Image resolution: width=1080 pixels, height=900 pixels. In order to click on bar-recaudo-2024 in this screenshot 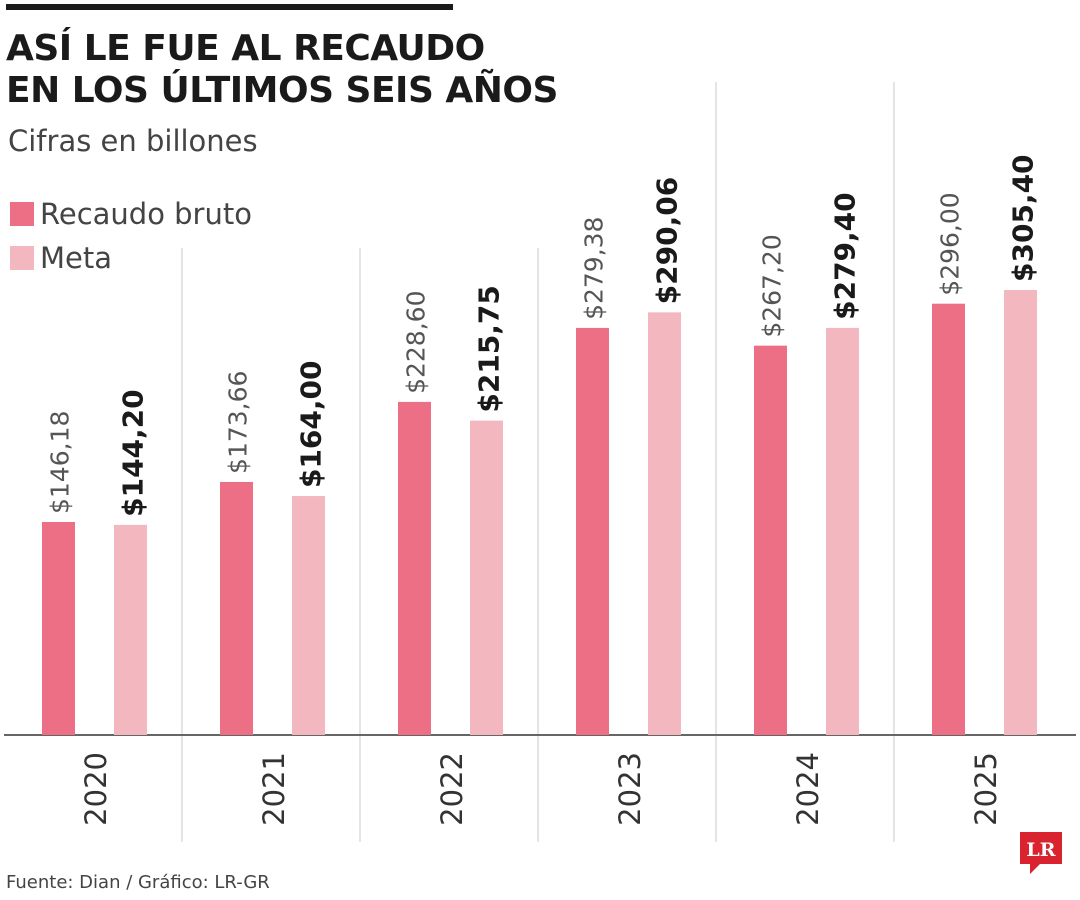, I will do `click(770, 540)`.